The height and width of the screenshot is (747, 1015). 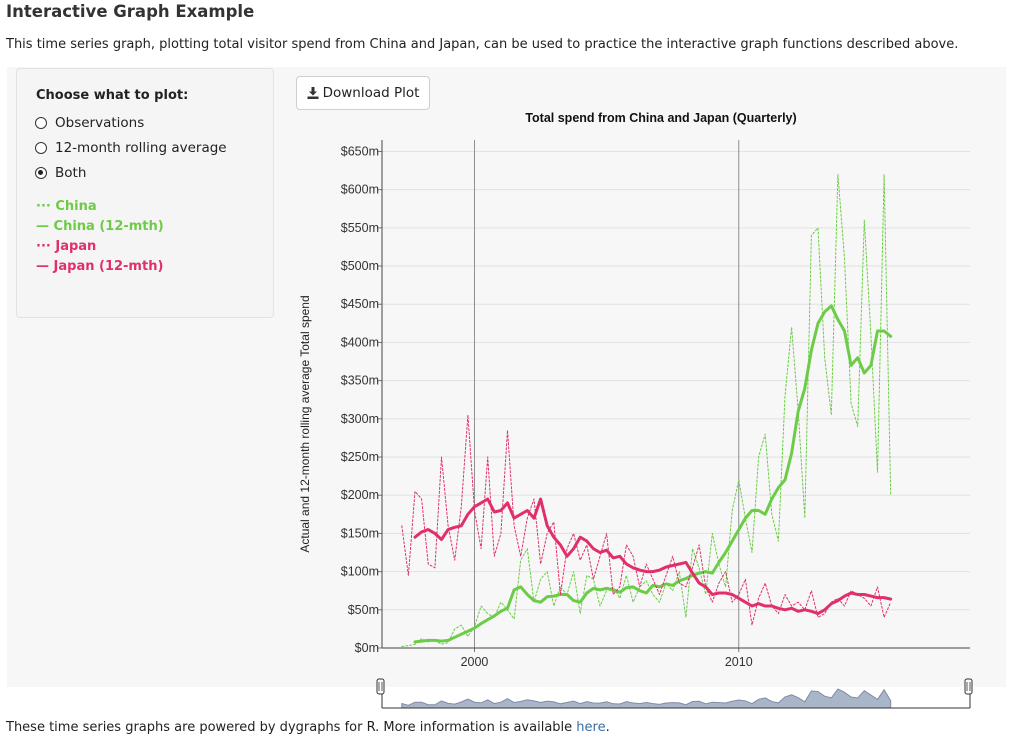 What do you see at coordinates (591, 727) in the screenshot?
I see `footer-link: here` at bounding box center [591, 727].